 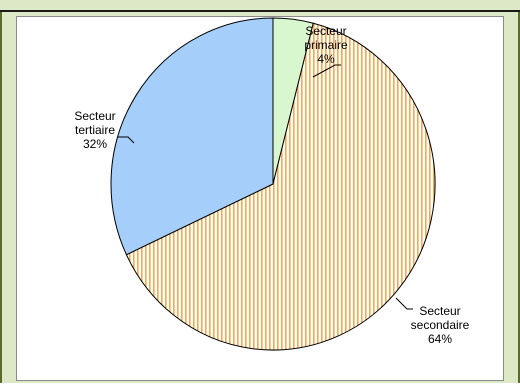 I want to click on label-tertiaire-line1: Secteur, so click(x=94, y=116).